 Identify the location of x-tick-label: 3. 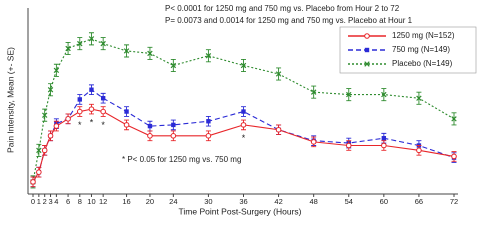
(50, 201).